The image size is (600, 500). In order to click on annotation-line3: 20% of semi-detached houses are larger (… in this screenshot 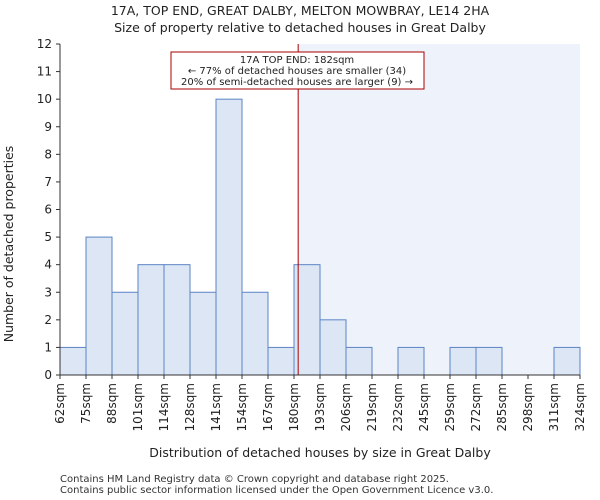, I will do `click(297, 82)`.